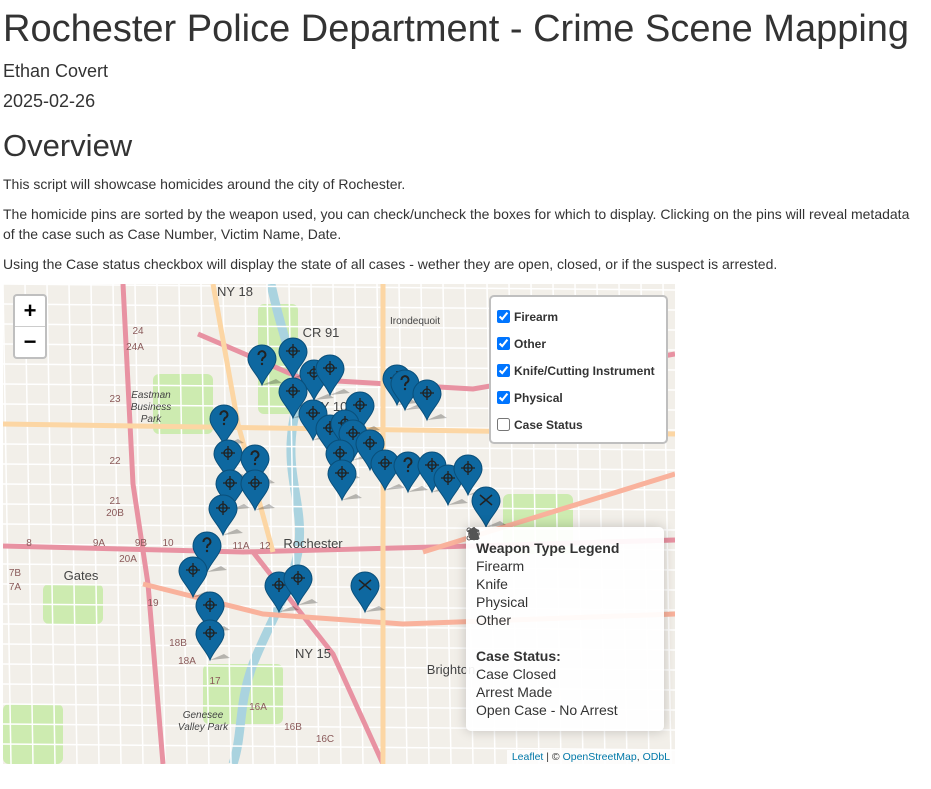 The height and width of the screenshot is (789, 931). Describe the element at coordinates (153, 603) in the screenshot. I see `map-label: 19` at that location.